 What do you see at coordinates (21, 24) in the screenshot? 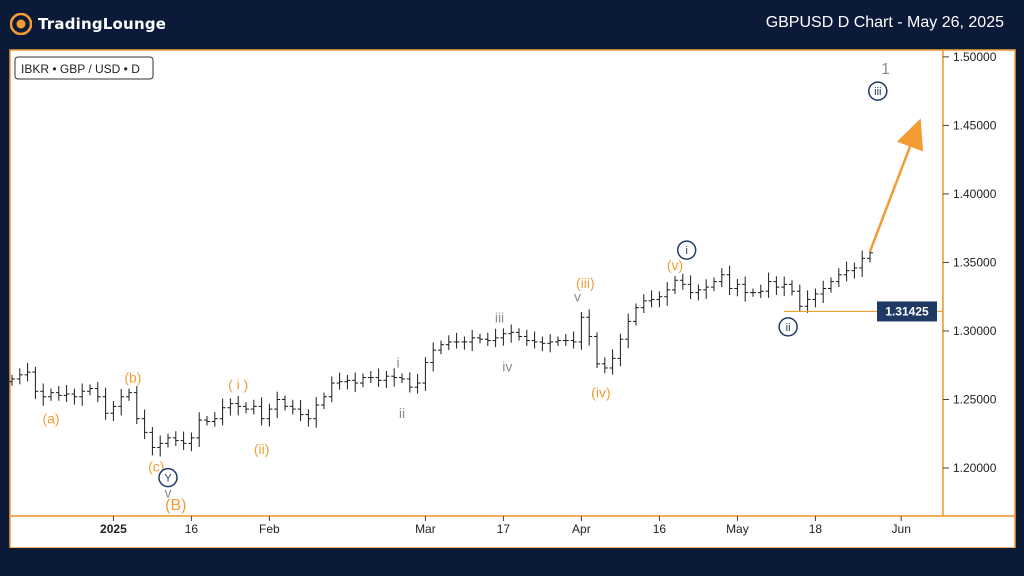
I see `tradinglounge-logo-icon` at bounding box center [21, 24].